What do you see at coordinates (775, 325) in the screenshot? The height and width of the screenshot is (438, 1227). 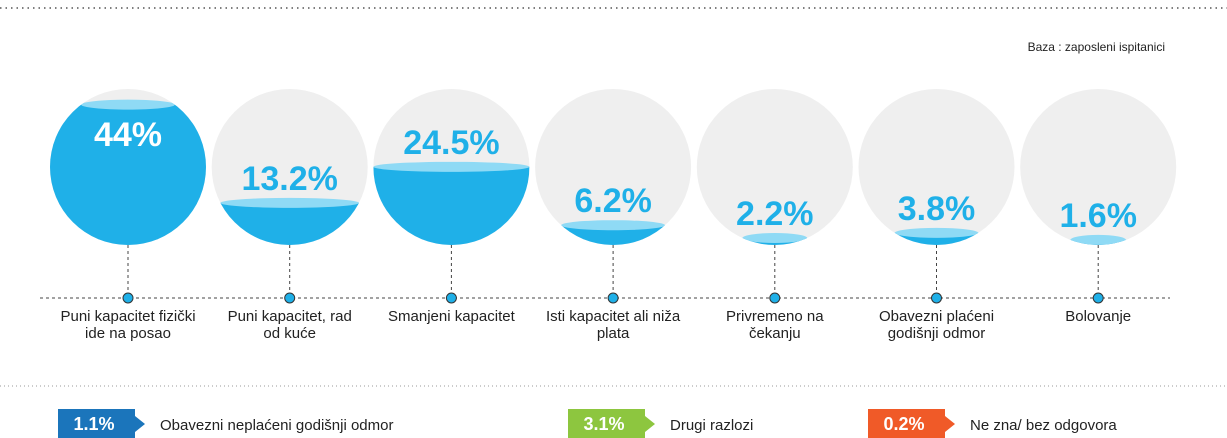 I see `category-label: Privremeno na čekanju` at bounding box center [775, 325].